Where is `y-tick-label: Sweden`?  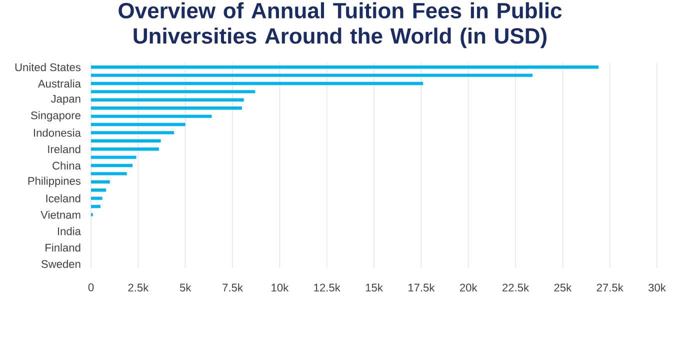 y-tick-label: Sweden is located at coordinates (60, 264).